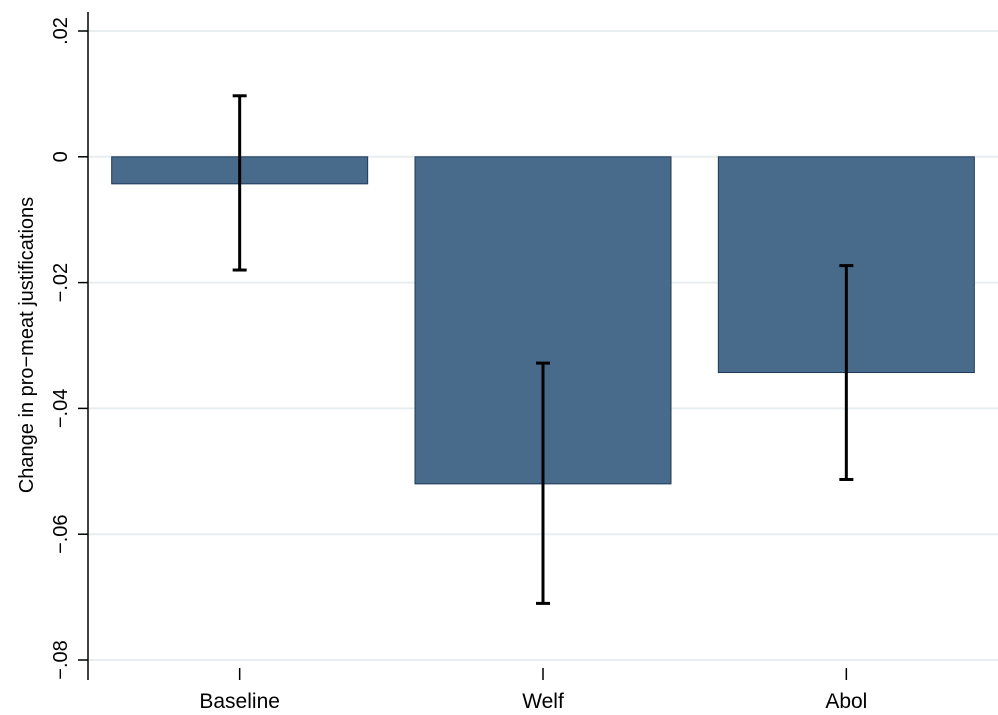 Image resolution: width=998 pixels, height=715 pixels. Describe the element at coordinates (61, 156) in the screenshot. I see `y-tick-label: 0` at that location.